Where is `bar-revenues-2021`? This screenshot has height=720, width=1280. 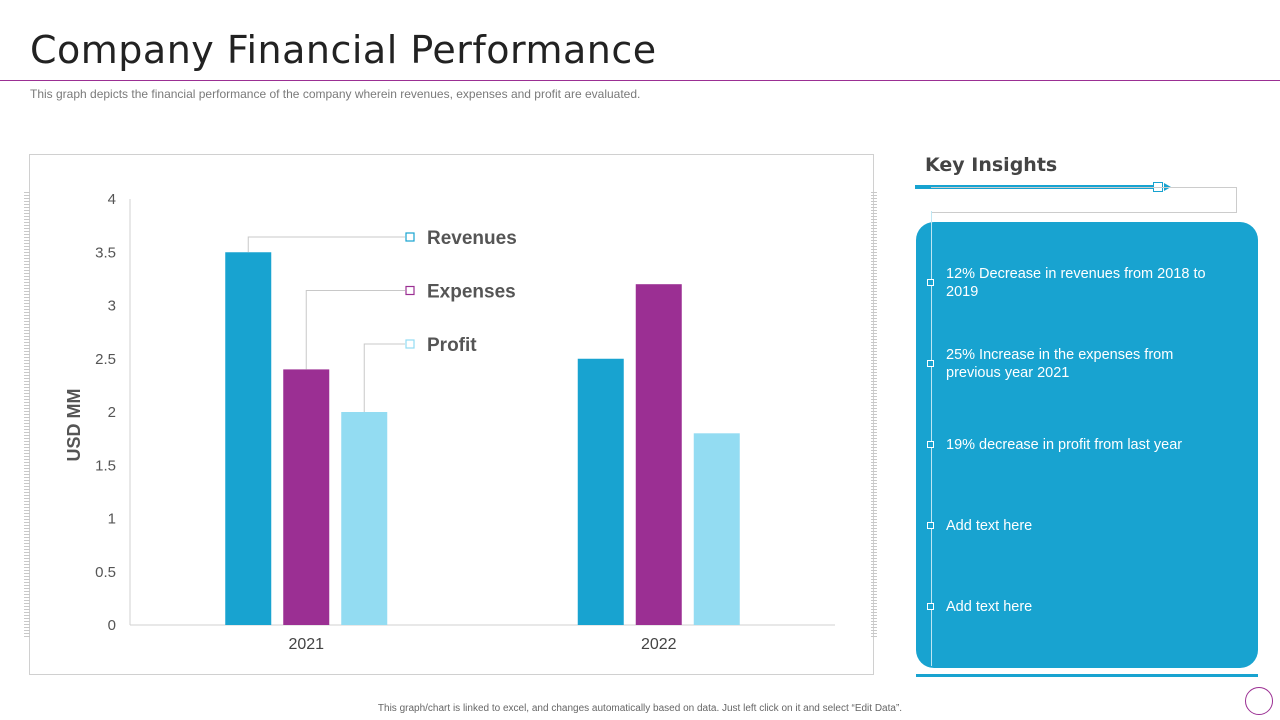 bar-revenues-2021 is located at coordinates (248, 438).